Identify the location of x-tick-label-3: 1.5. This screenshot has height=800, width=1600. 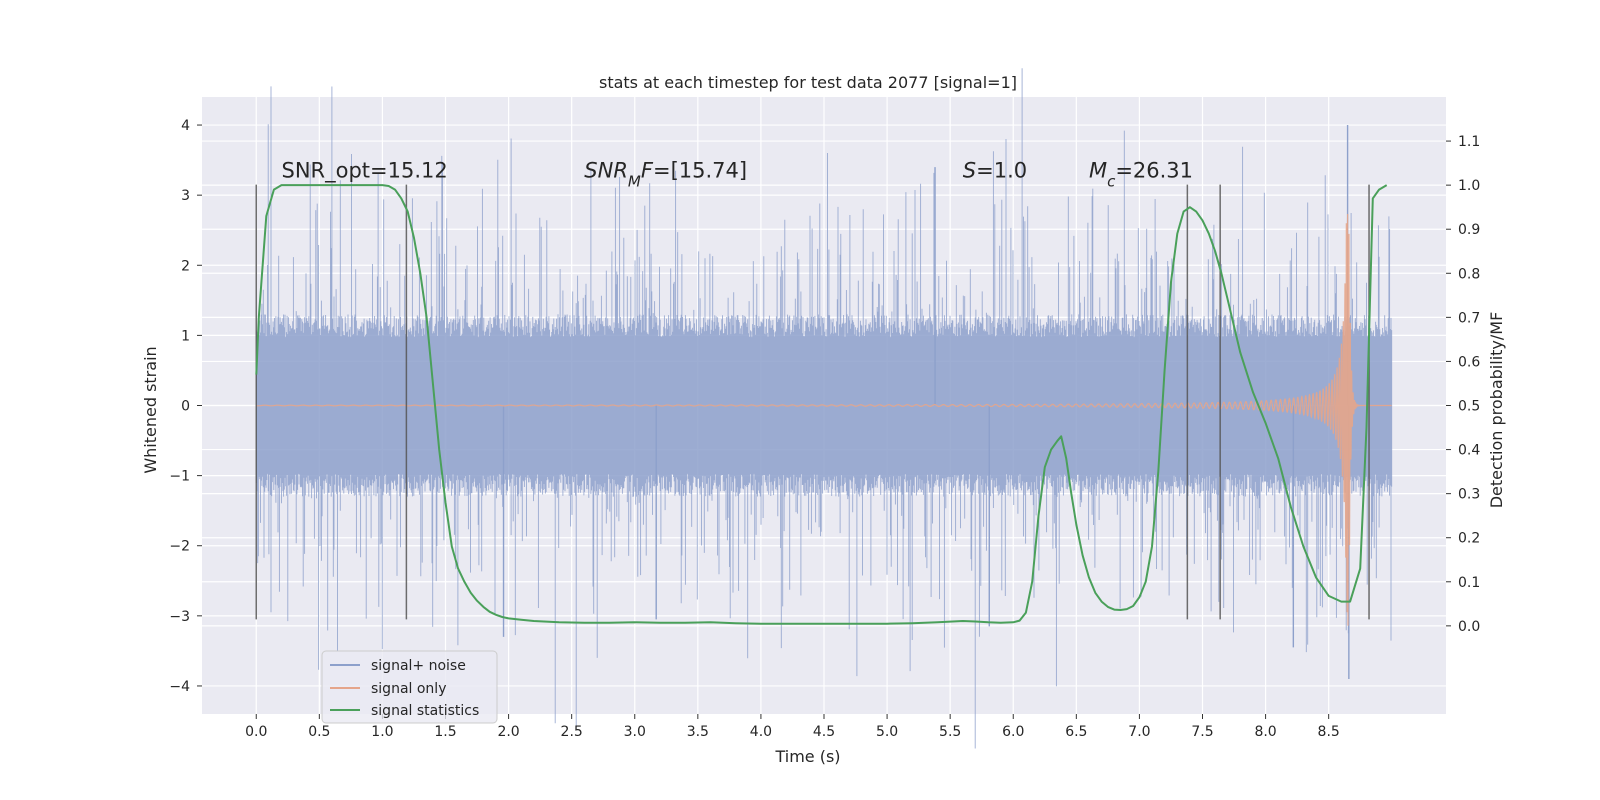
(445, 732).